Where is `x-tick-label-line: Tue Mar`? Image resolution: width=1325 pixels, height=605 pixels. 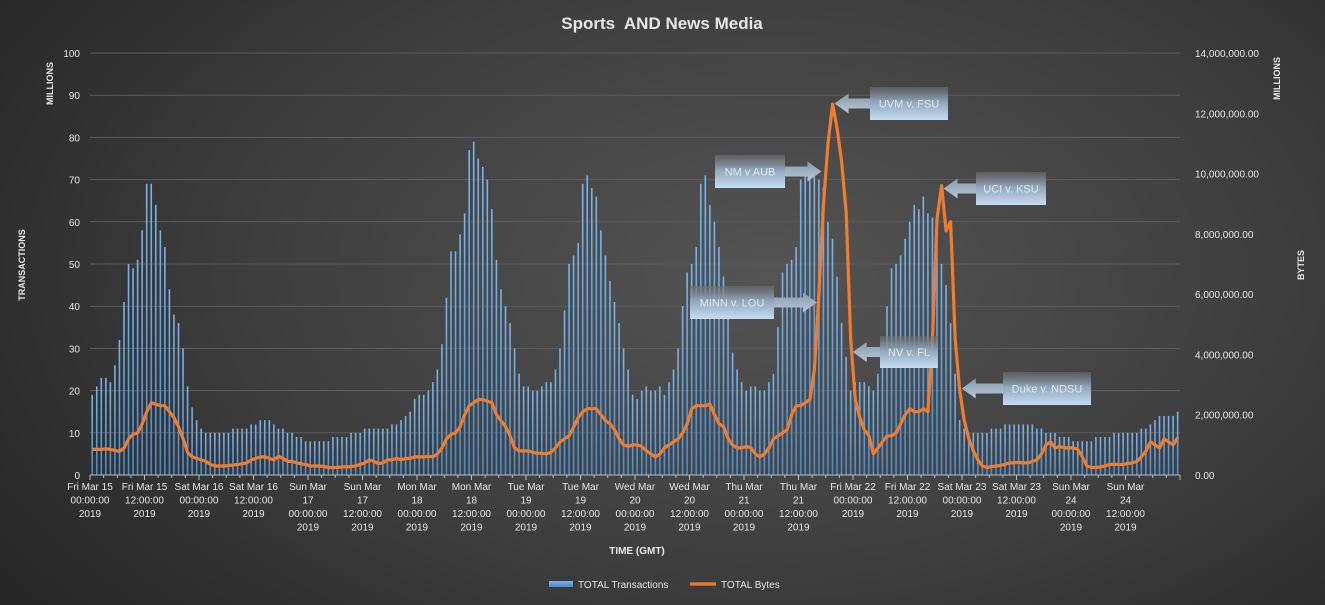 x-tick-label-line: Tue Mar is located at coordinates (527, 487).